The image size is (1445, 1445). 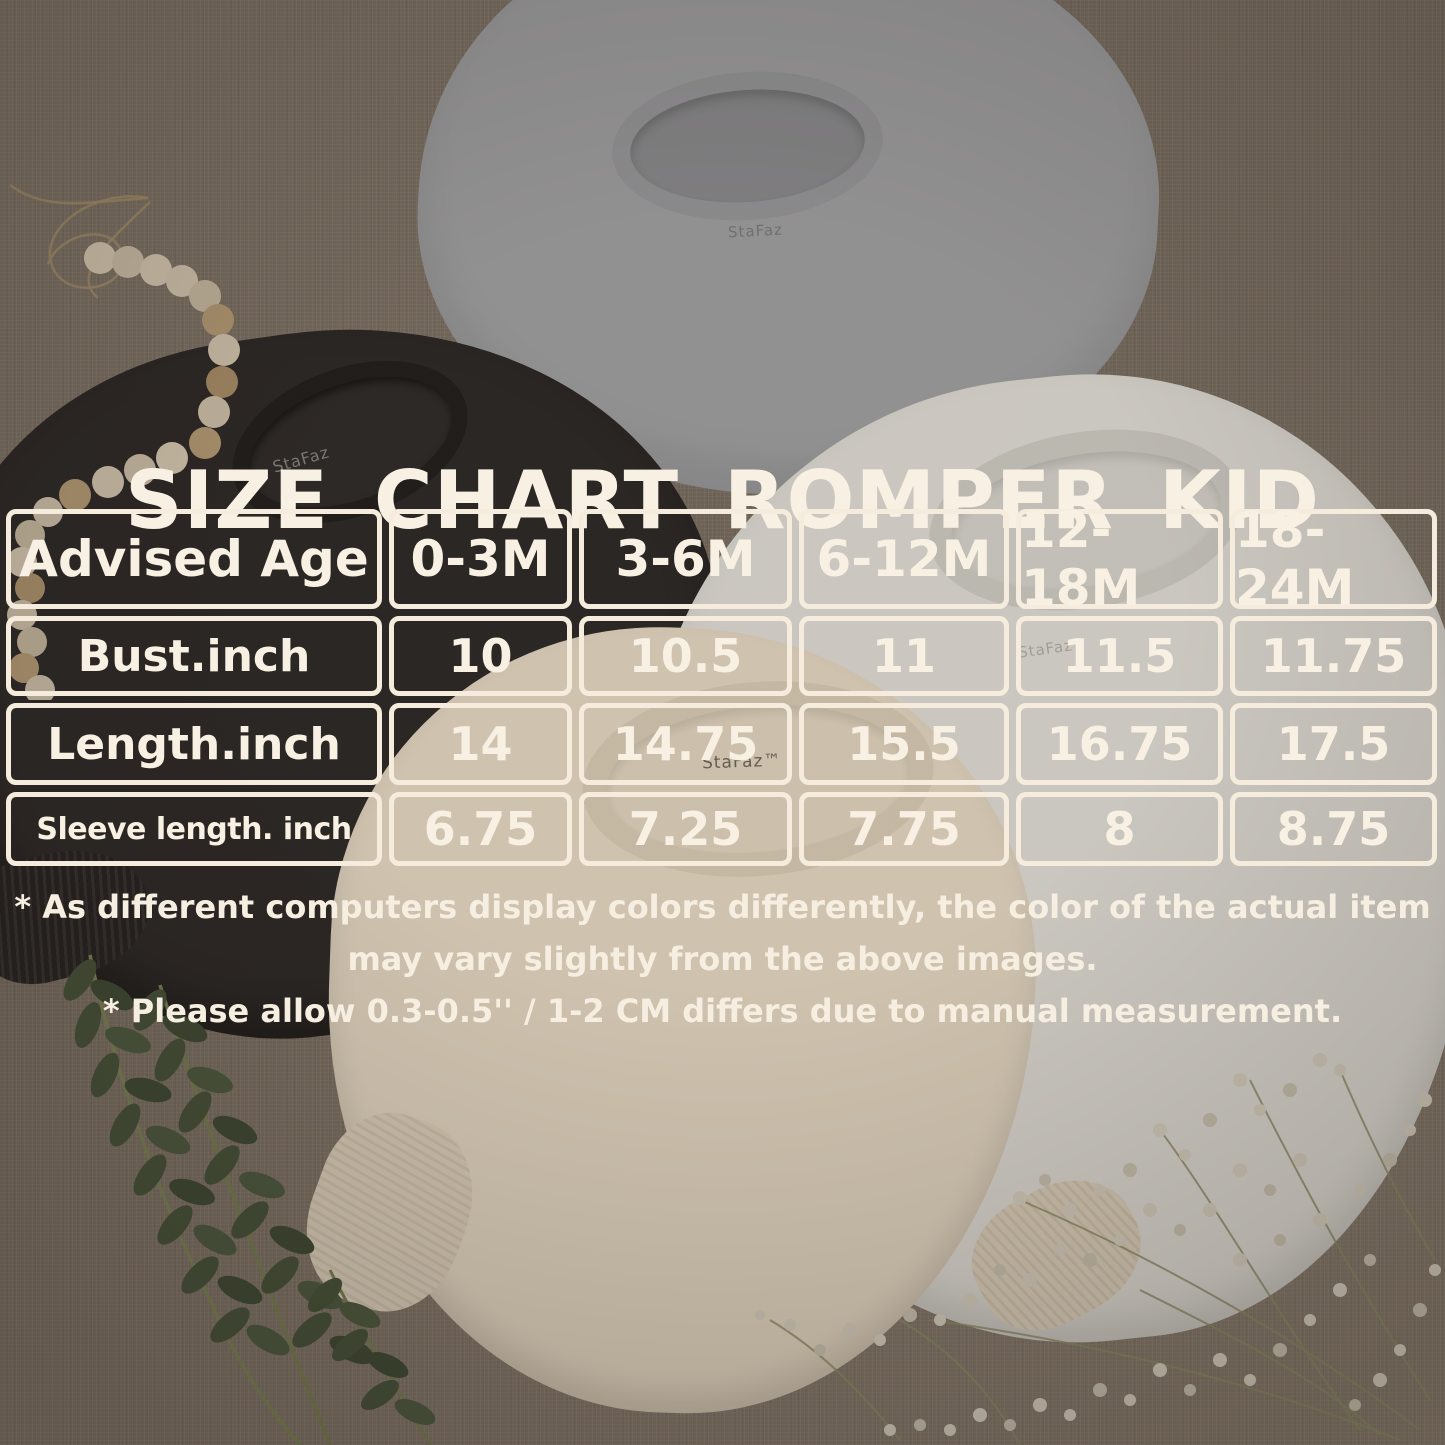 What do you see at coordinates (685, 829) in the screenshot?
I see `value-cell: 7.25` at bounding box center [685, 829].